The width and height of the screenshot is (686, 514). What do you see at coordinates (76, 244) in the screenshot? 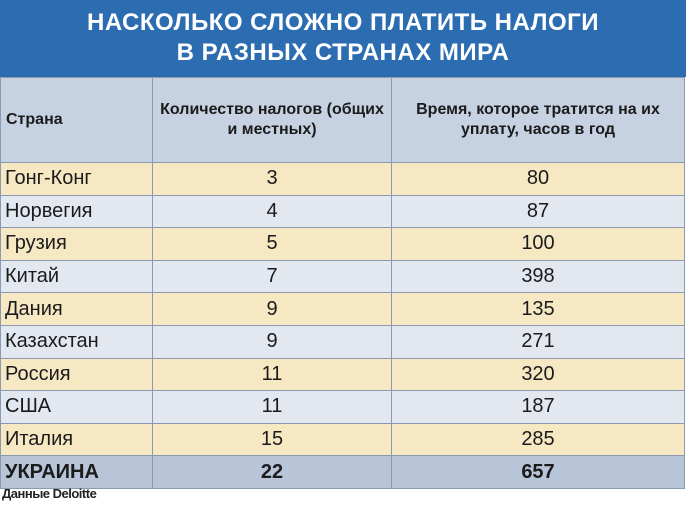
I see `country-cell: Грузия` at bounding box center [76, 244].